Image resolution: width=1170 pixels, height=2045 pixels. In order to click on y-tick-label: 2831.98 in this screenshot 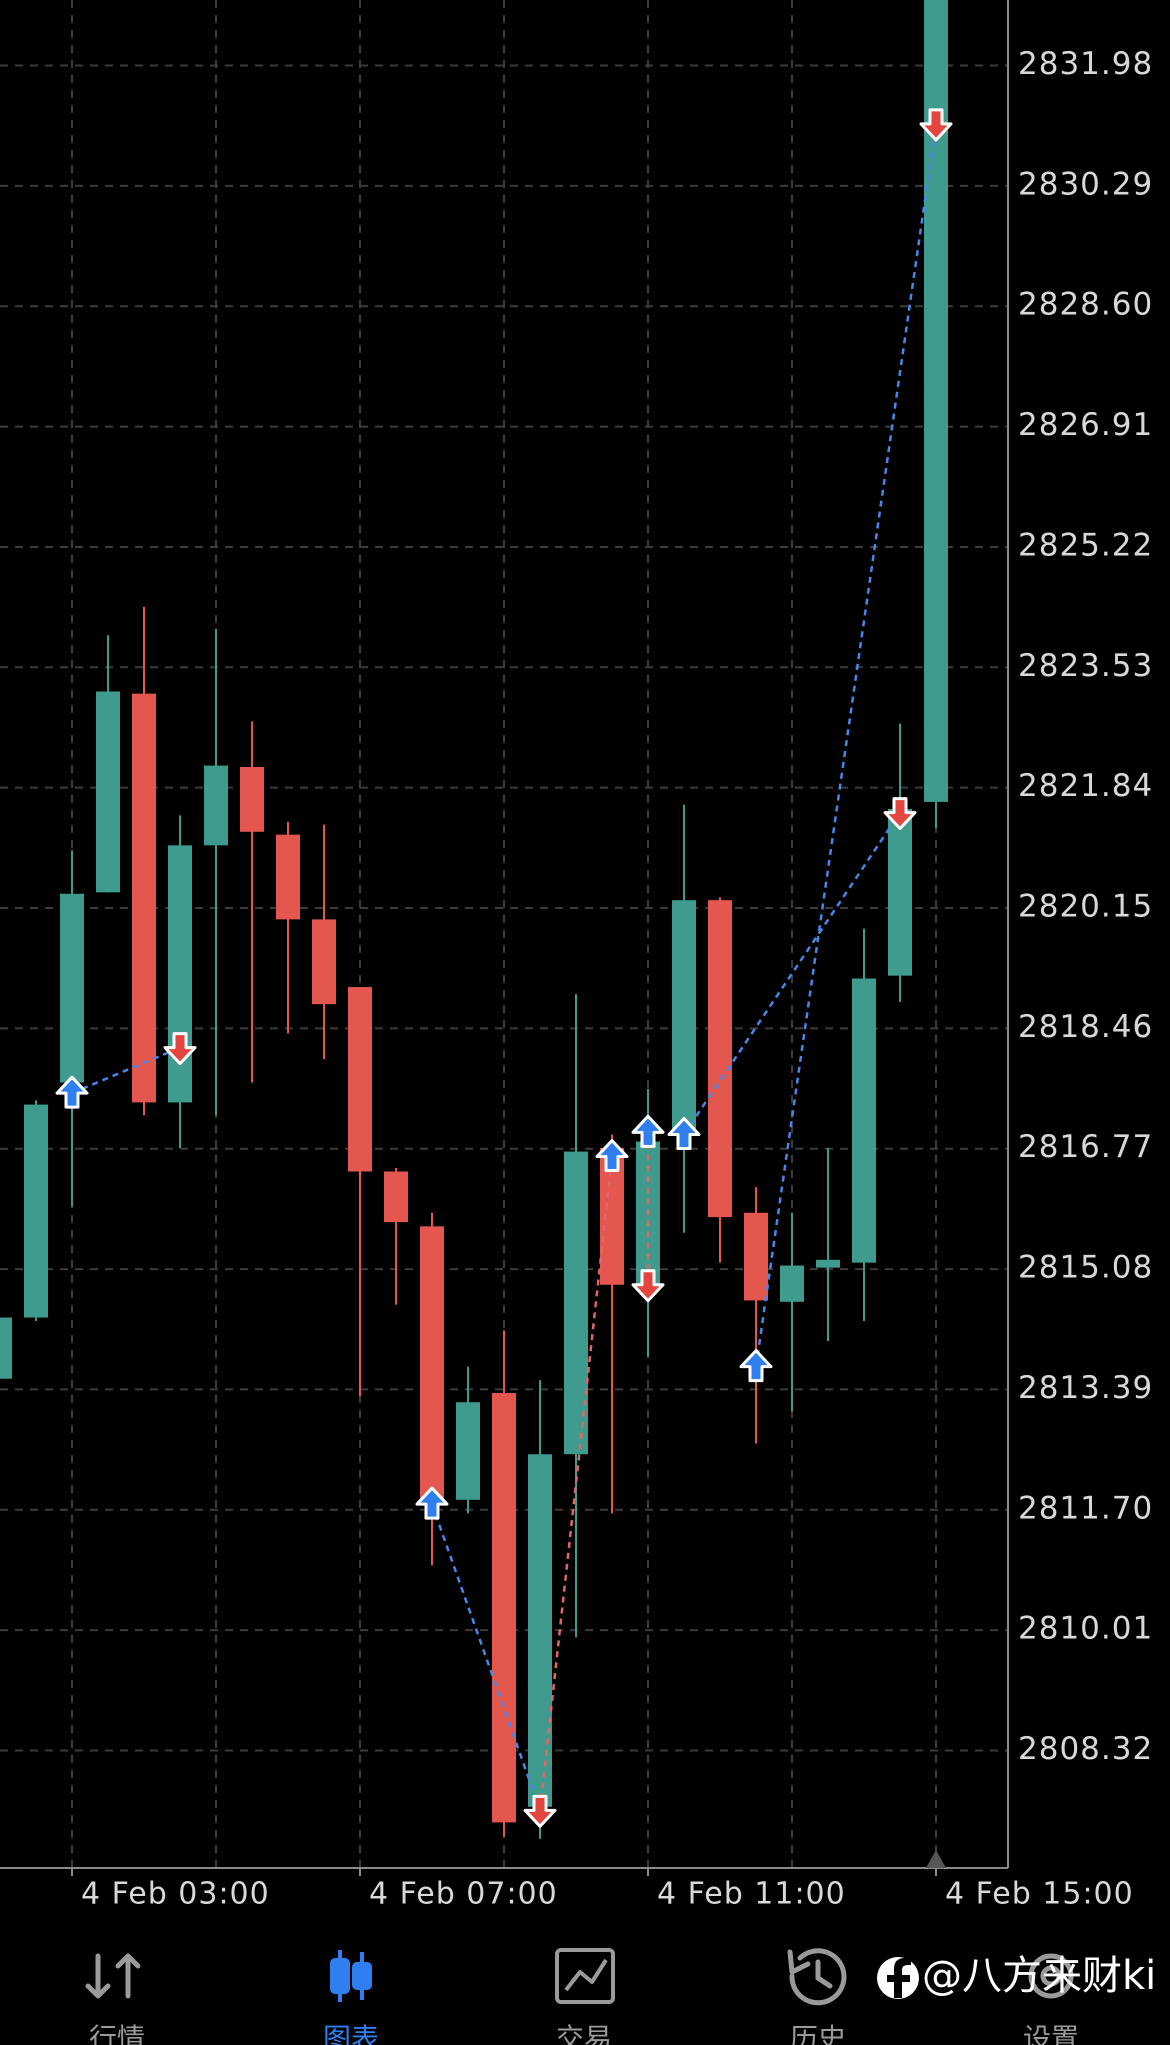, I will do `click(1085, 64)`.